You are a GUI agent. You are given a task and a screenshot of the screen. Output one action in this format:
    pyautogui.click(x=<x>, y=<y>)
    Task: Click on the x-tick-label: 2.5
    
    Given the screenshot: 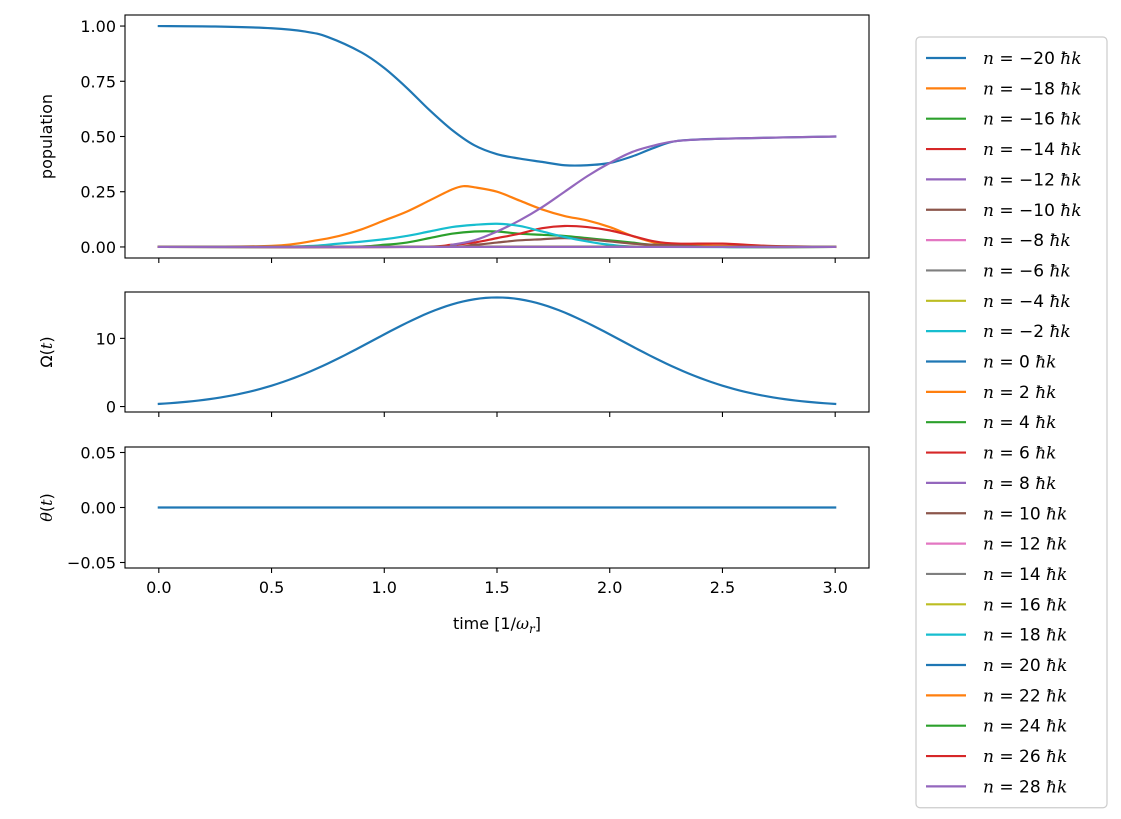 What is the action you would take?
    pyautogui.click(x=722, y=587)
    